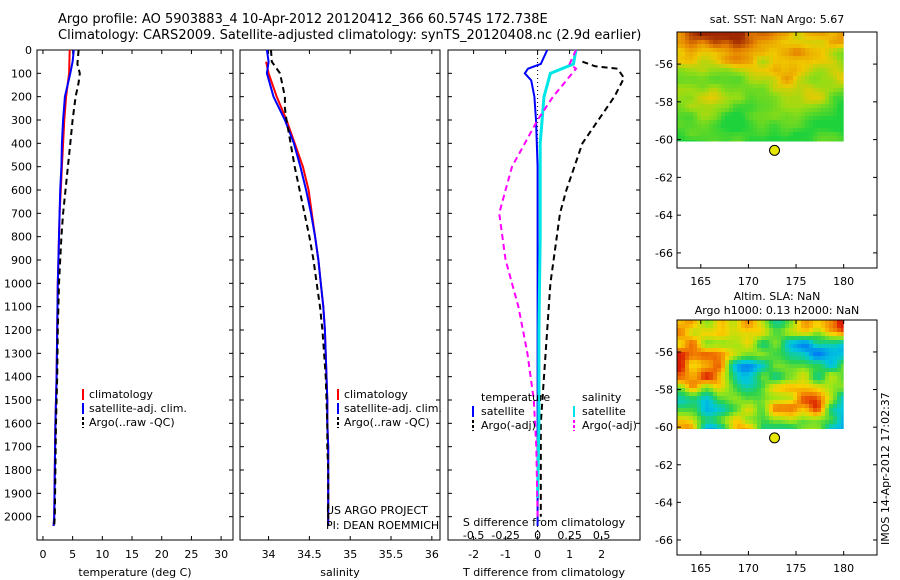 The height and width of the screenshot is (580, 900). What do you see at coordinates (544, 522) in the screenshot?
I see `s-axis-label: S difference from climatology` at bounding box center [544, 522].